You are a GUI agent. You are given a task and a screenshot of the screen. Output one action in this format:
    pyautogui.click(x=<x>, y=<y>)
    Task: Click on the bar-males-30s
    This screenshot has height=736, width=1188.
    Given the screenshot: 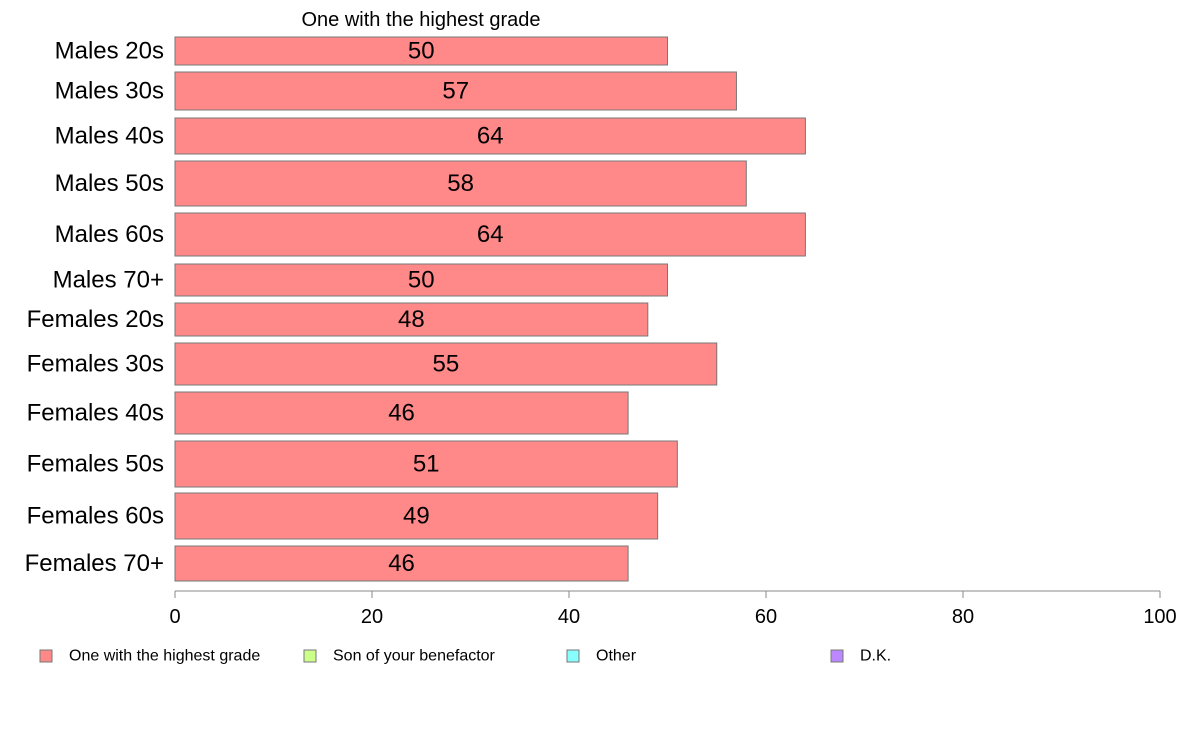 What is the action you would take?
    pyautogui.click(x=455, y=91)
    